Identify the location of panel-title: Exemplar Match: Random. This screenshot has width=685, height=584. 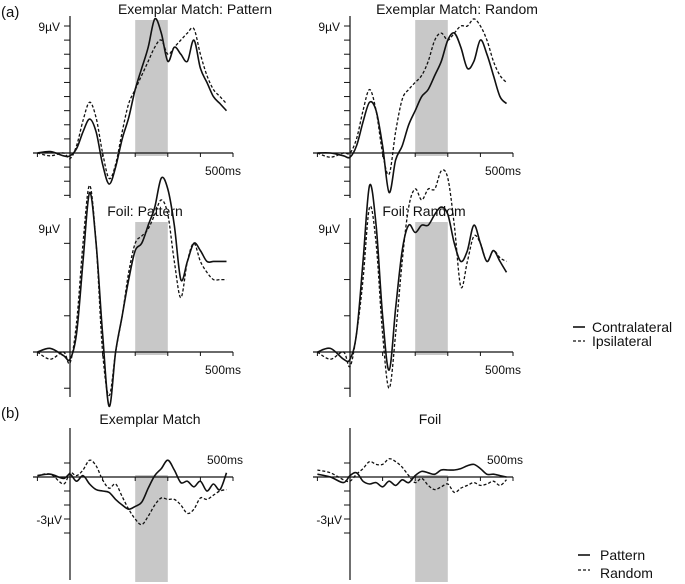
(457, 9).